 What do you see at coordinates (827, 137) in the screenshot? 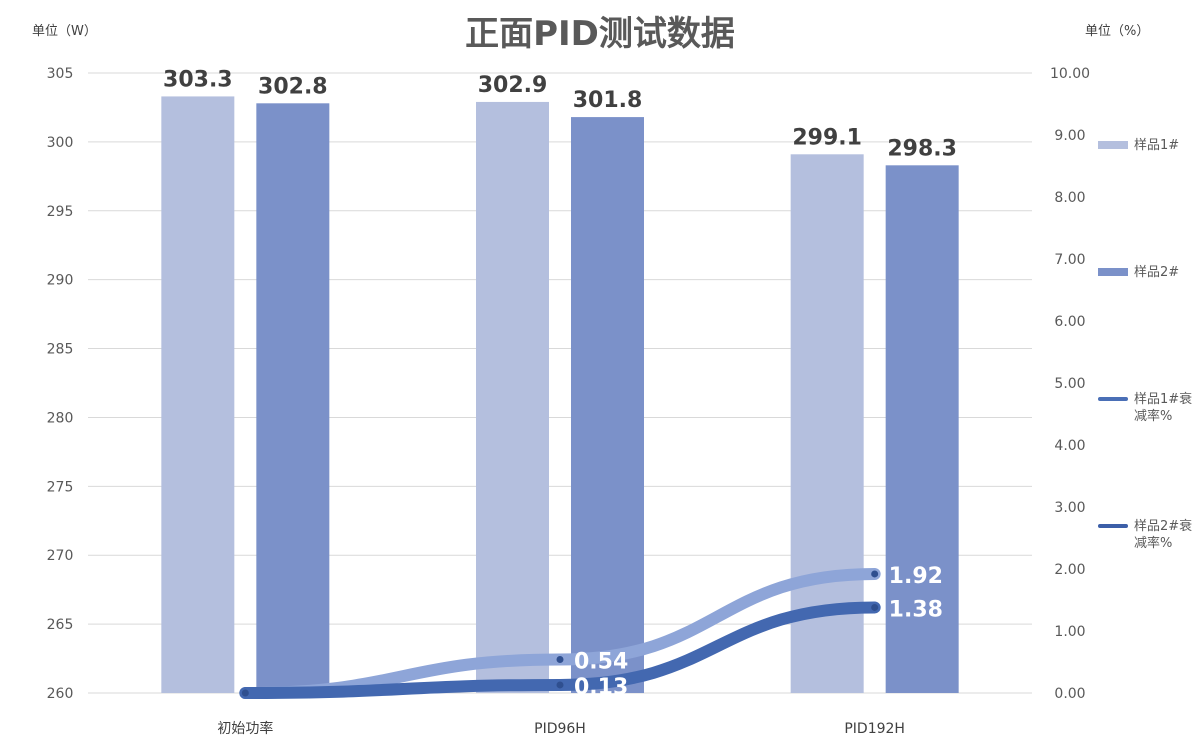
I see `bar-value-label: 299.1` at bounding box center [827, 137].